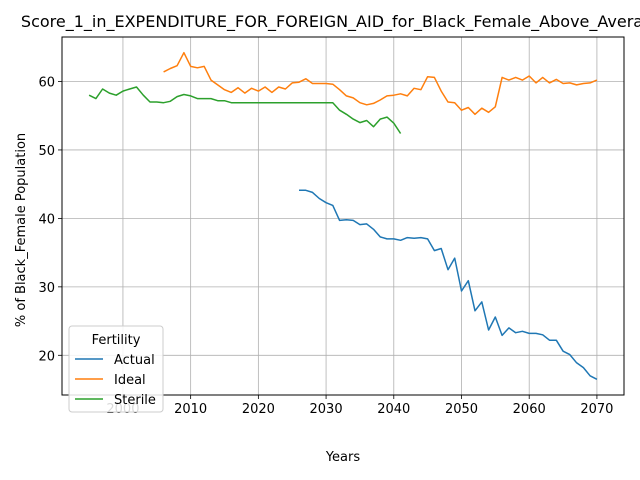  Describe the element at coordinates (343, 457) in the screenshot. I see `x-axis-label: Years` at that location.